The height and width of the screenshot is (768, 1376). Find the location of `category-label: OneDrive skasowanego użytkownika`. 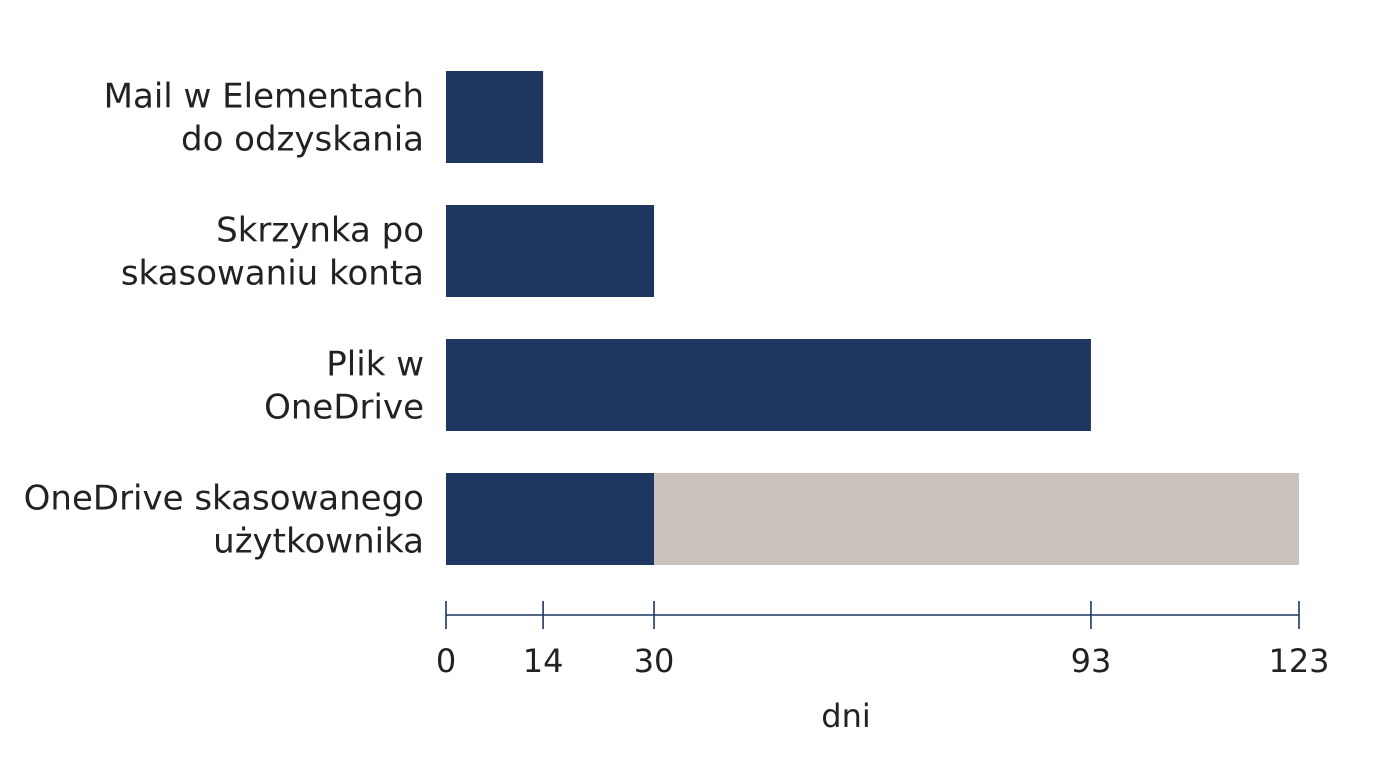

category-label: OneDrive skasowanego użytkownika is located at coordinates (224, 520).